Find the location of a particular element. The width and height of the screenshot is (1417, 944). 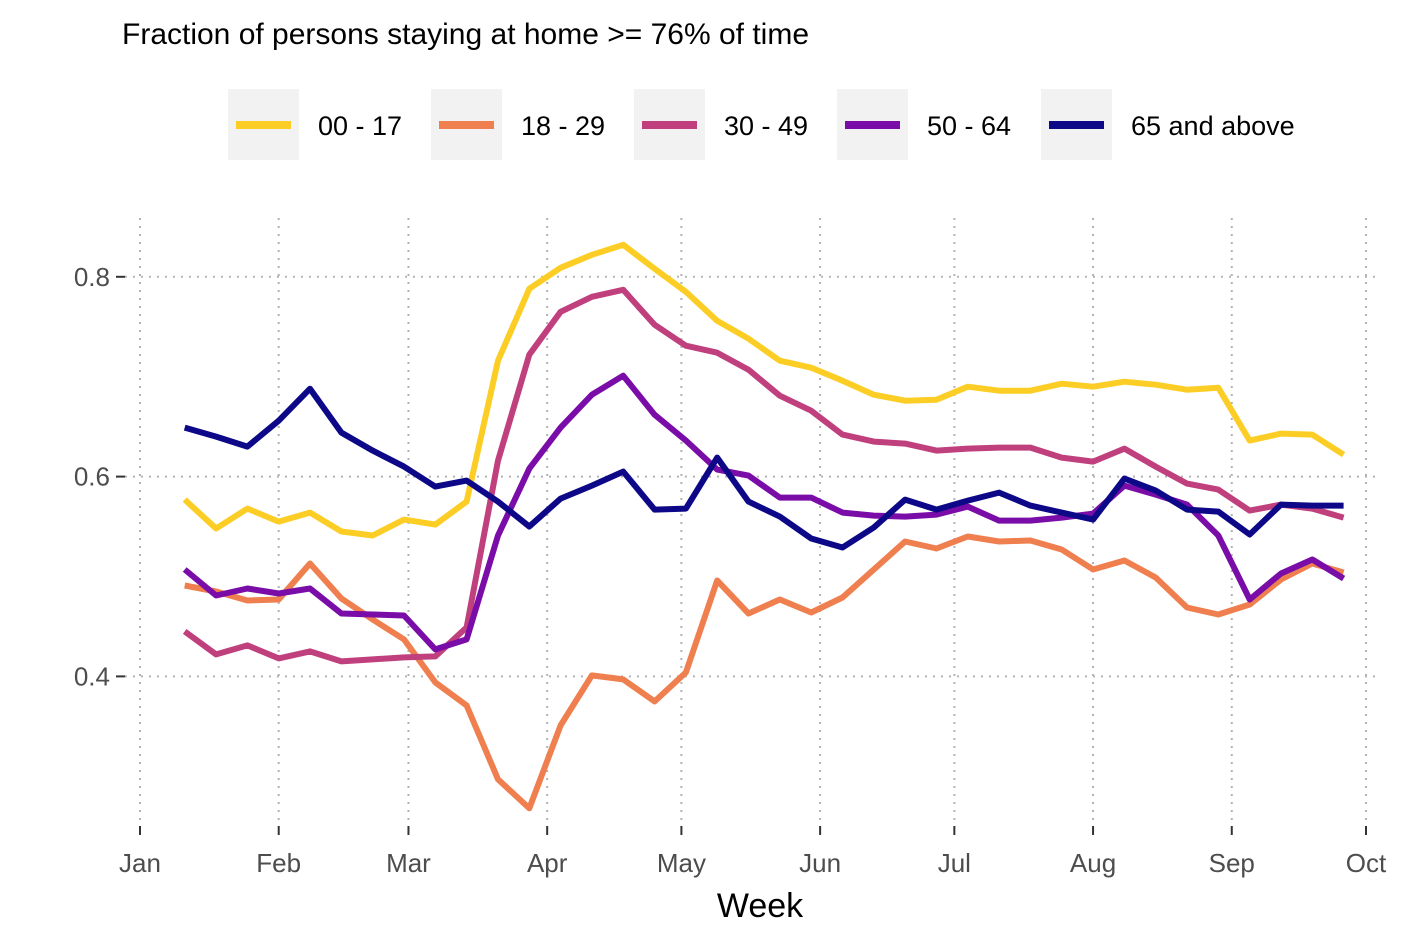

x-tick-label: Jun is located at coordinates (820, 863).